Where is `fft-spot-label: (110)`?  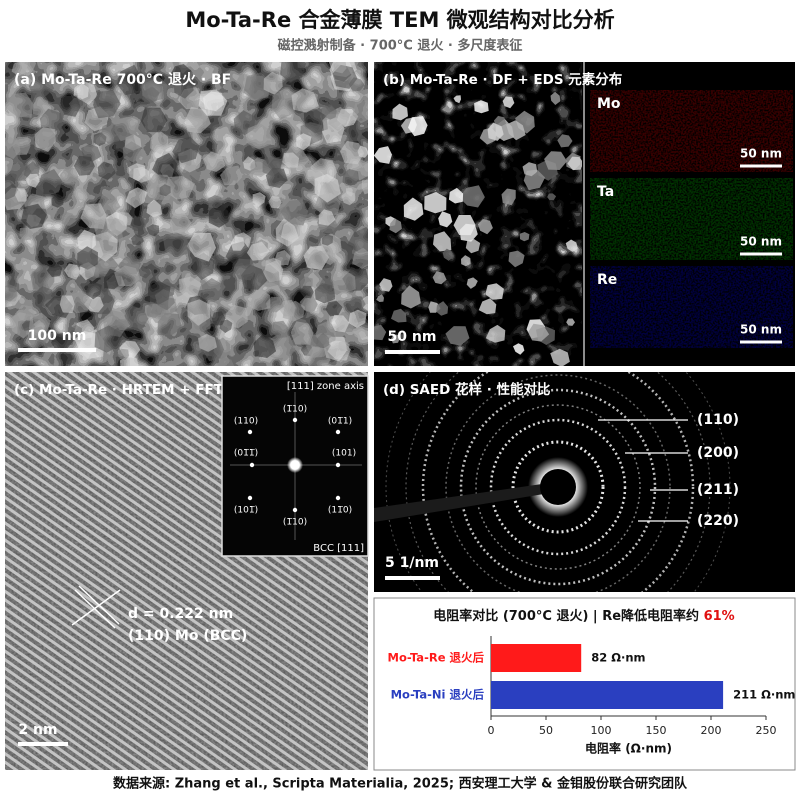
fft-spot-label: (110) is located at coordinates (246, 422).